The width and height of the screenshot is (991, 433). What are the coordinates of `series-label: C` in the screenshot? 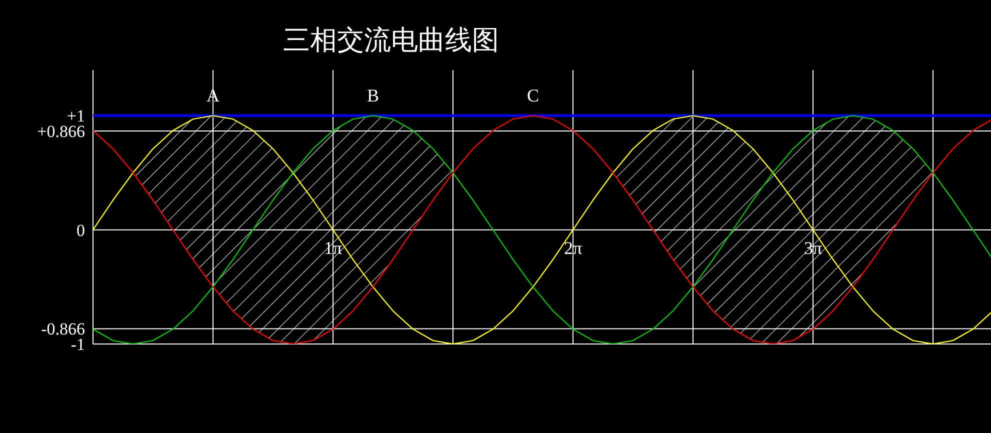 It's located at (533, 96).